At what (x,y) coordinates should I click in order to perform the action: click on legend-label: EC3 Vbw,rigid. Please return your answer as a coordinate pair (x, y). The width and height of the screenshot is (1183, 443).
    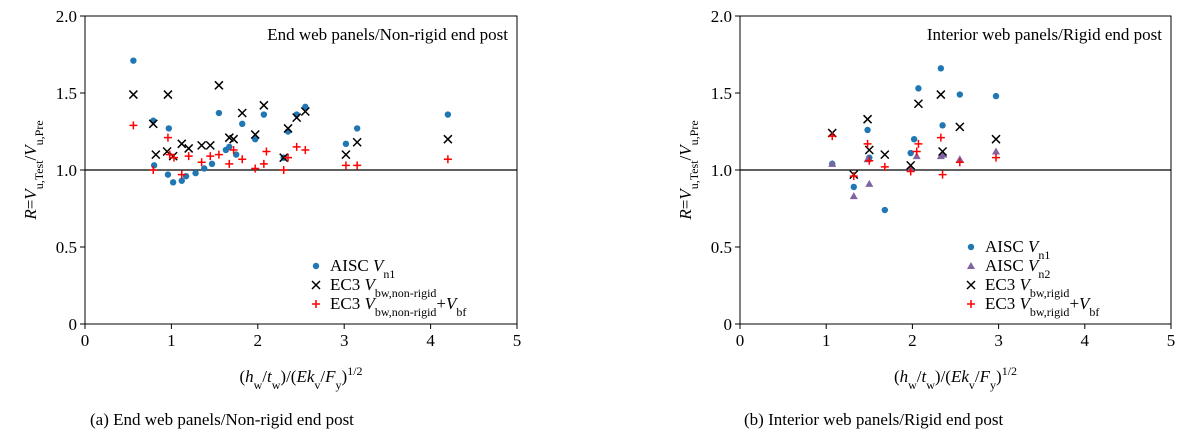
    Looking at the image, I should click on (1027, 287).